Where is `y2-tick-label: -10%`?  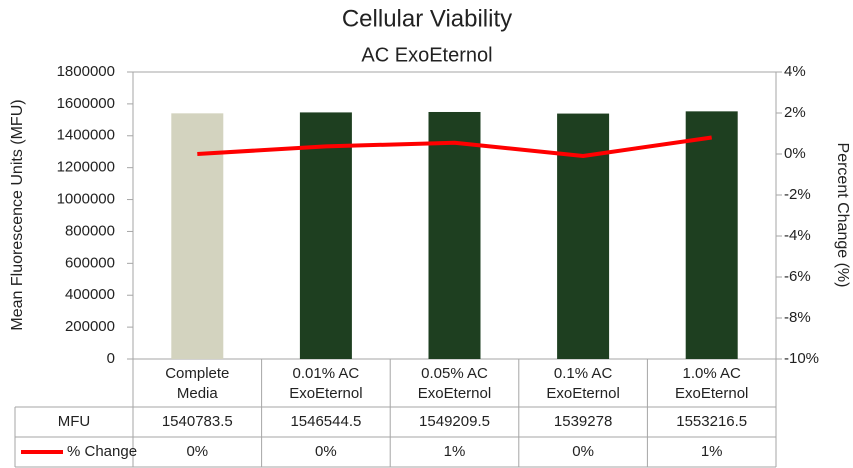
y2-tick-label: -10% is located at coordinates (801, 358).